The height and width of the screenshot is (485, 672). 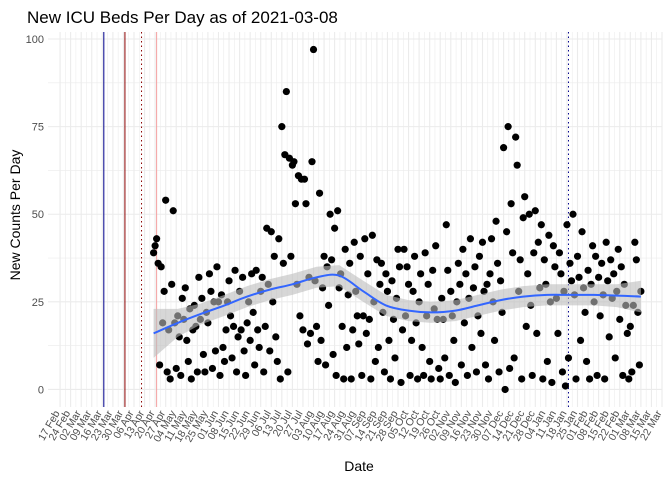 I want to click on y-tick-label: 100, so click(x=35, y=40).